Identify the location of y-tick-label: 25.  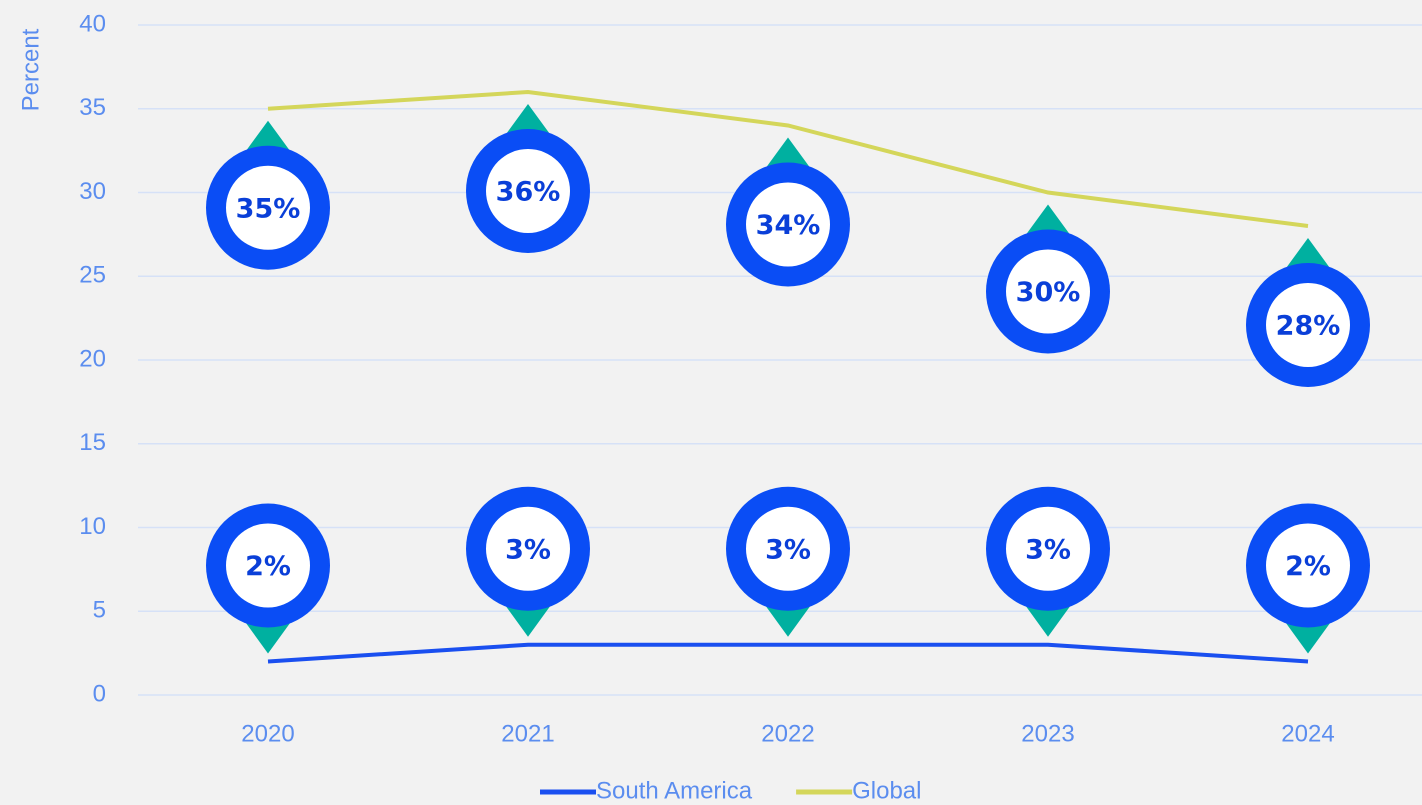
(92, 275).